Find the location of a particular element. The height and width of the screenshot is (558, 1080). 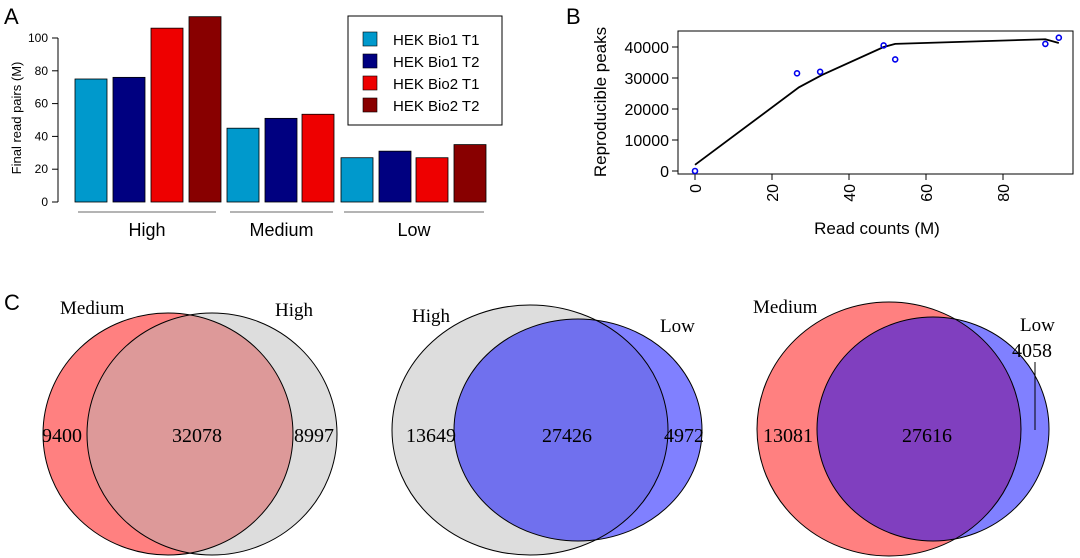

venn-overlap-count: 32078 is located at coordinates (197, 436).